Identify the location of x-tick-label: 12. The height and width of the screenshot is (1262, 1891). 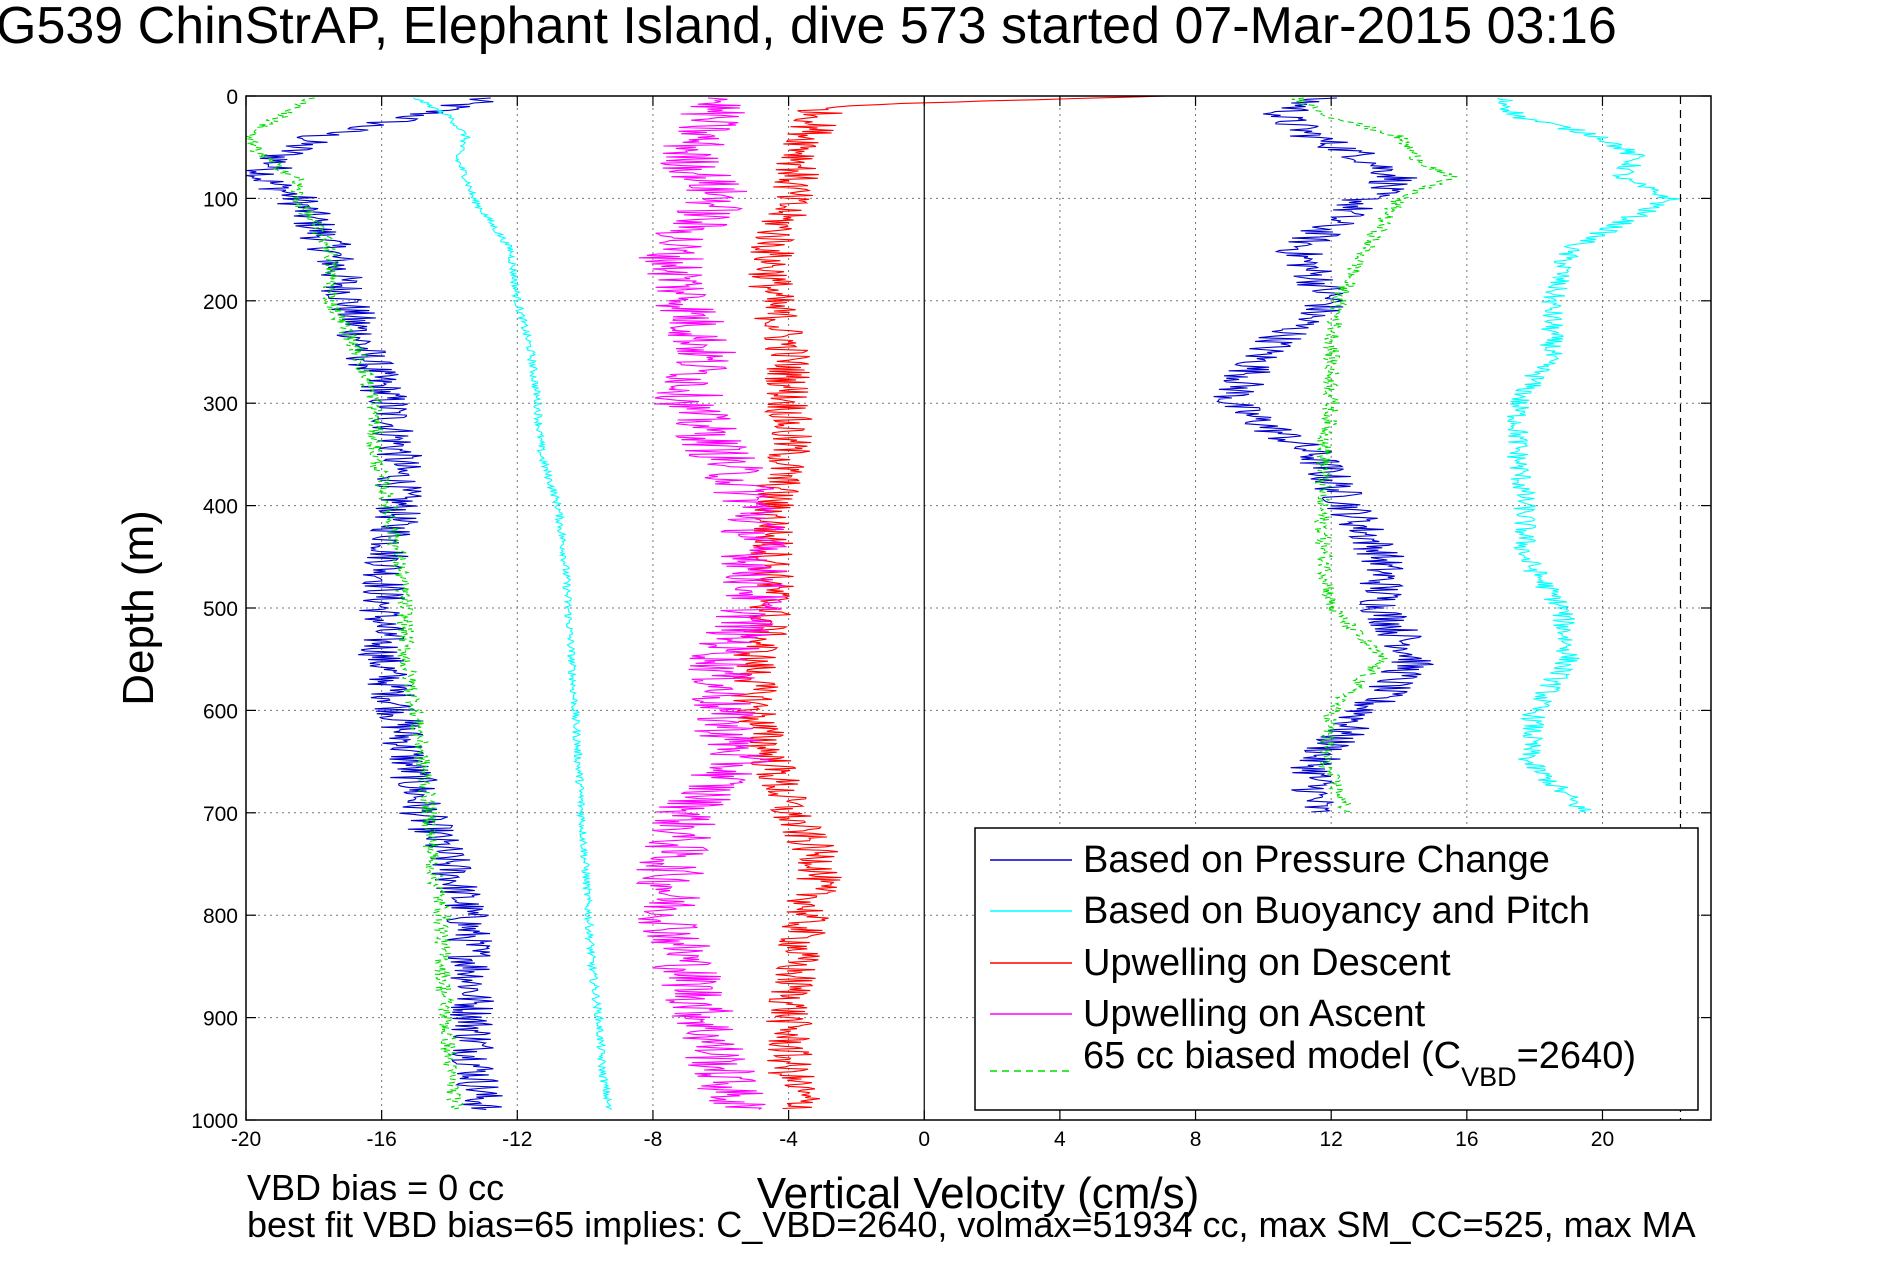
(1331, 1139).